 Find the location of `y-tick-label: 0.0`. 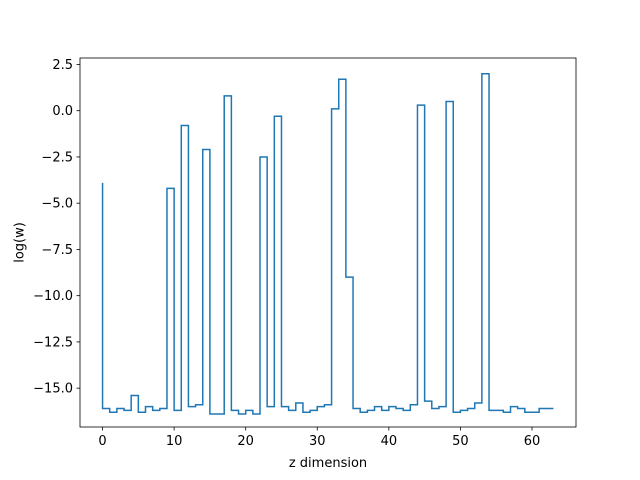

y-tick-label: 0.0 is located at coordinates (62, 111).